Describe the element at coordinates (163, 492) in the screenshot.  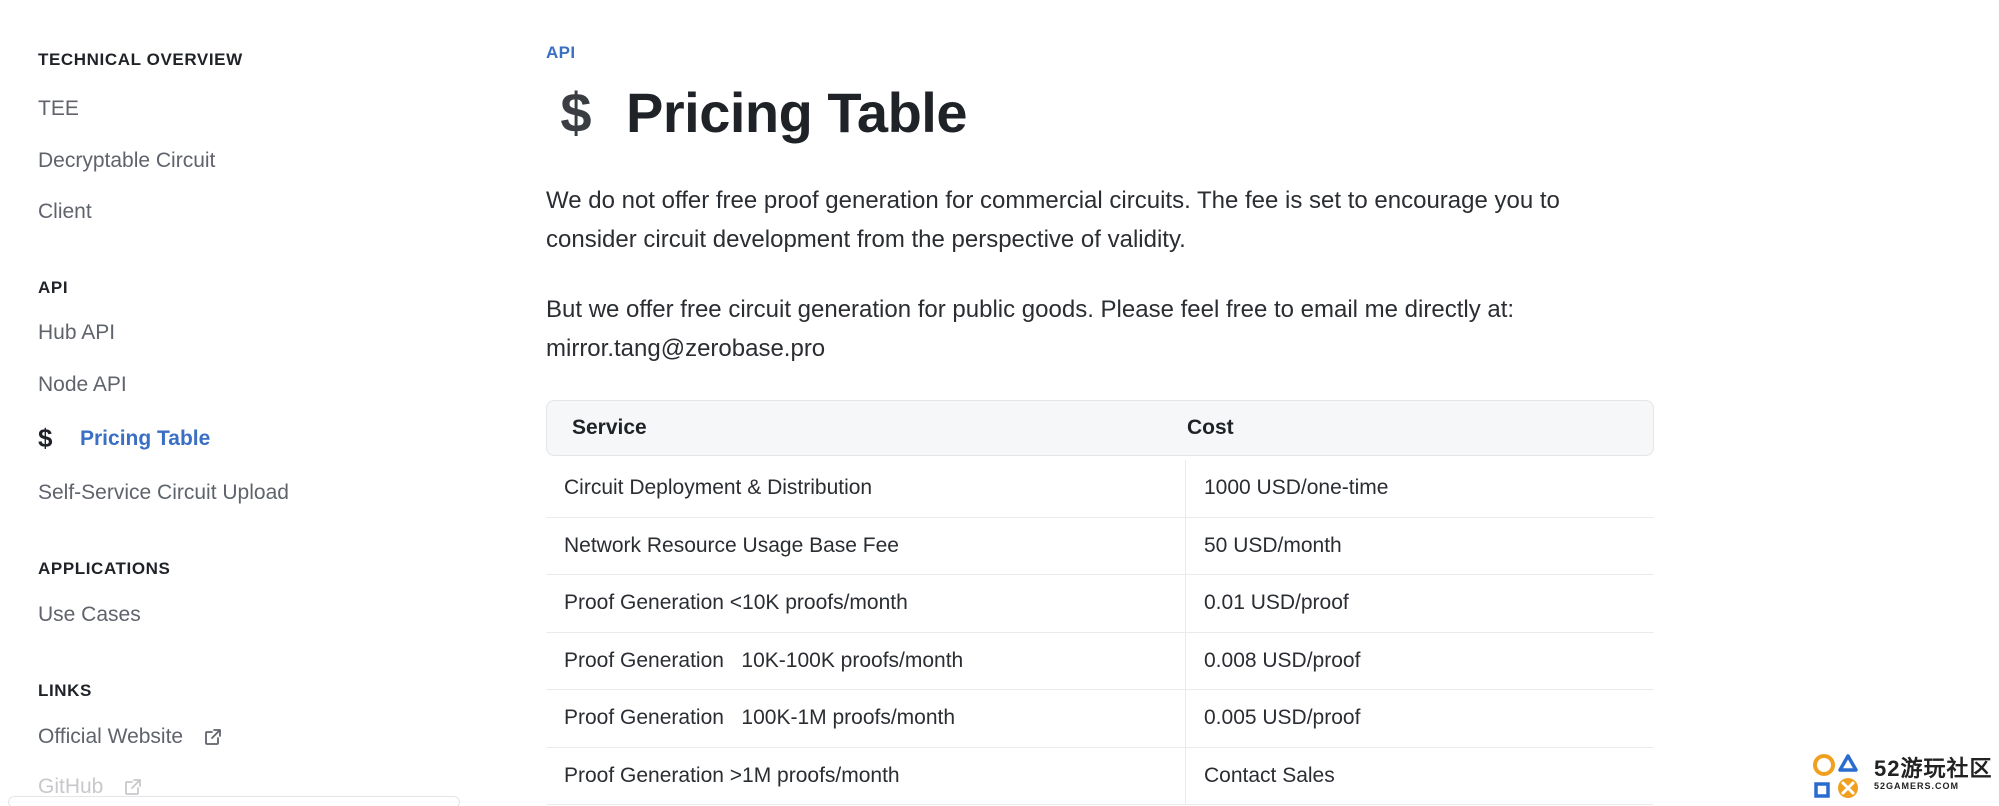
I see `sidebar-item-self-service-circuit-upload: Self-Service Circuit Upload` at that location.